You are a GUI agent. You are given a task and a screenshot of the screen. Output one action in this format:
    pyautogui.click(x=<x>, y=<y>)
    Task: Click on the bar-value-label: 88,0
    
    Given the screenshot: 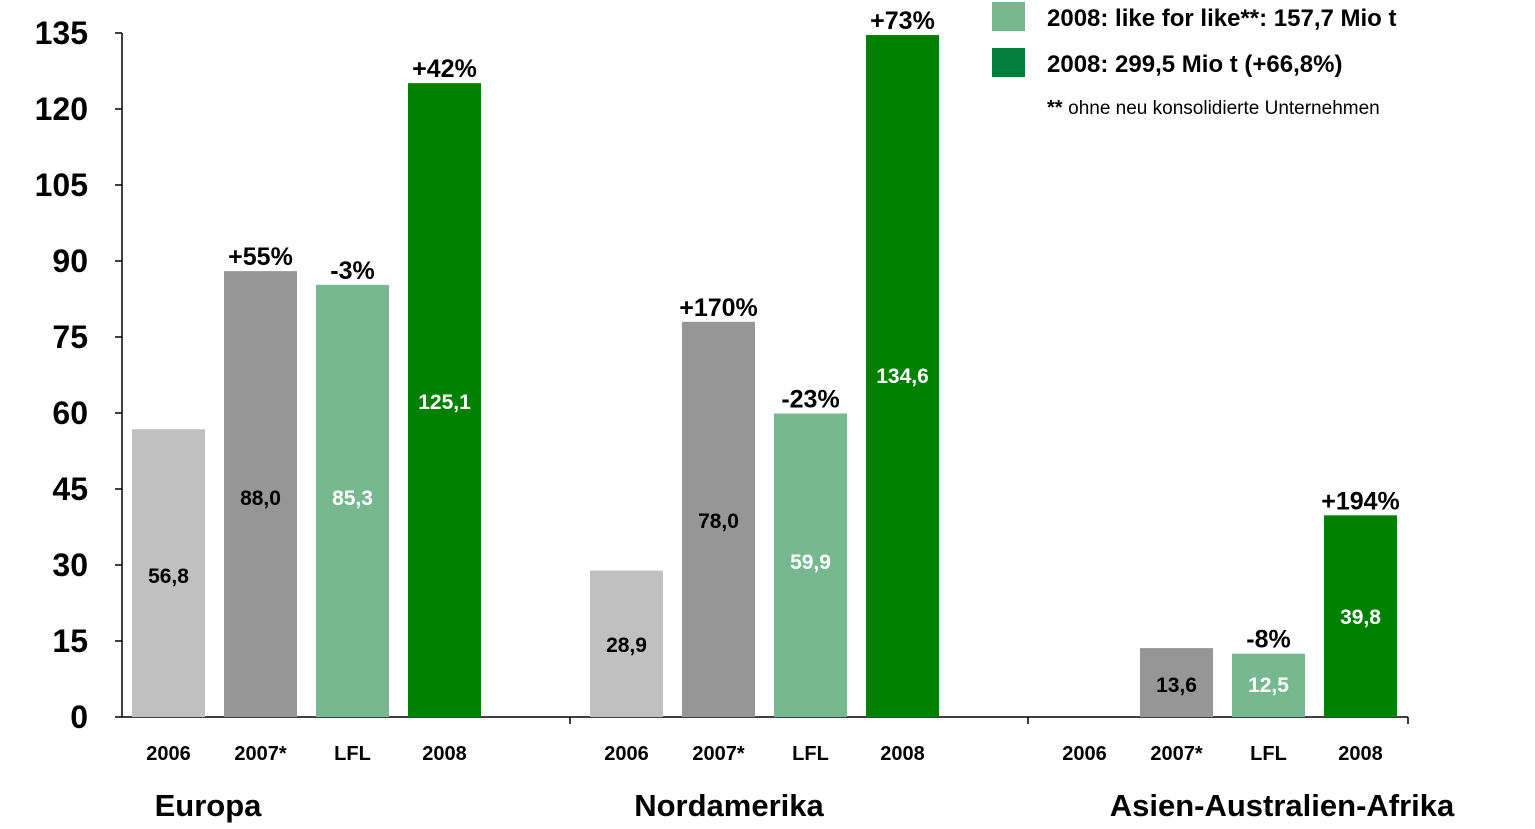 What is the action you would take?
    pyautogui.click(x=260, y=498)
    